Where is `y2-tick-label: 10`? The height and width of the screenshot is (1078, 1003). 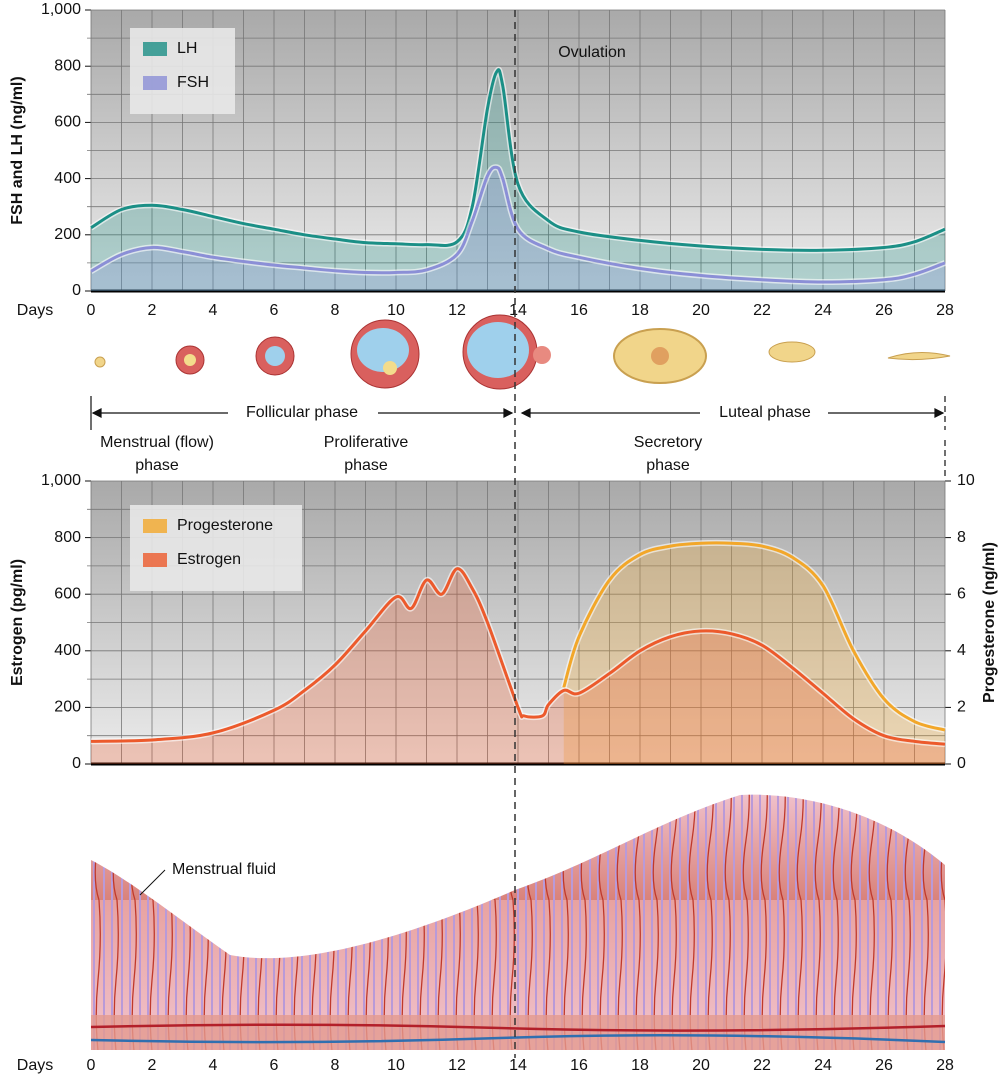 y2-tick-label: 10 is located at coordinates (966, 480).